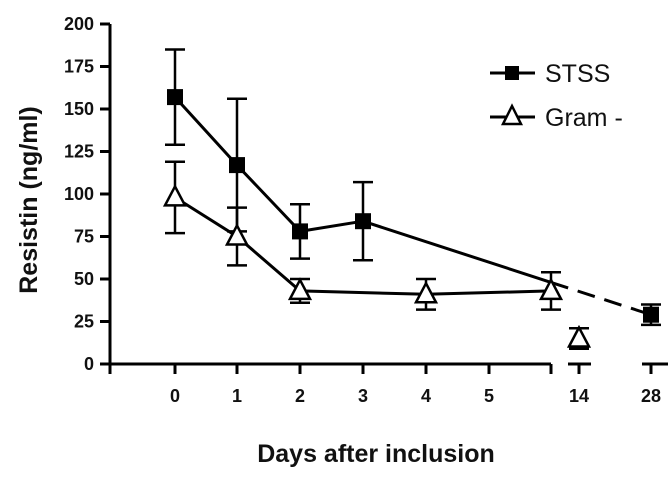 This screenshot has height=480, width=668. What do you see at coordinates (79, 67) in the screenshot?
I see `y-tick-label: 175` at bounding box center [79, 67].